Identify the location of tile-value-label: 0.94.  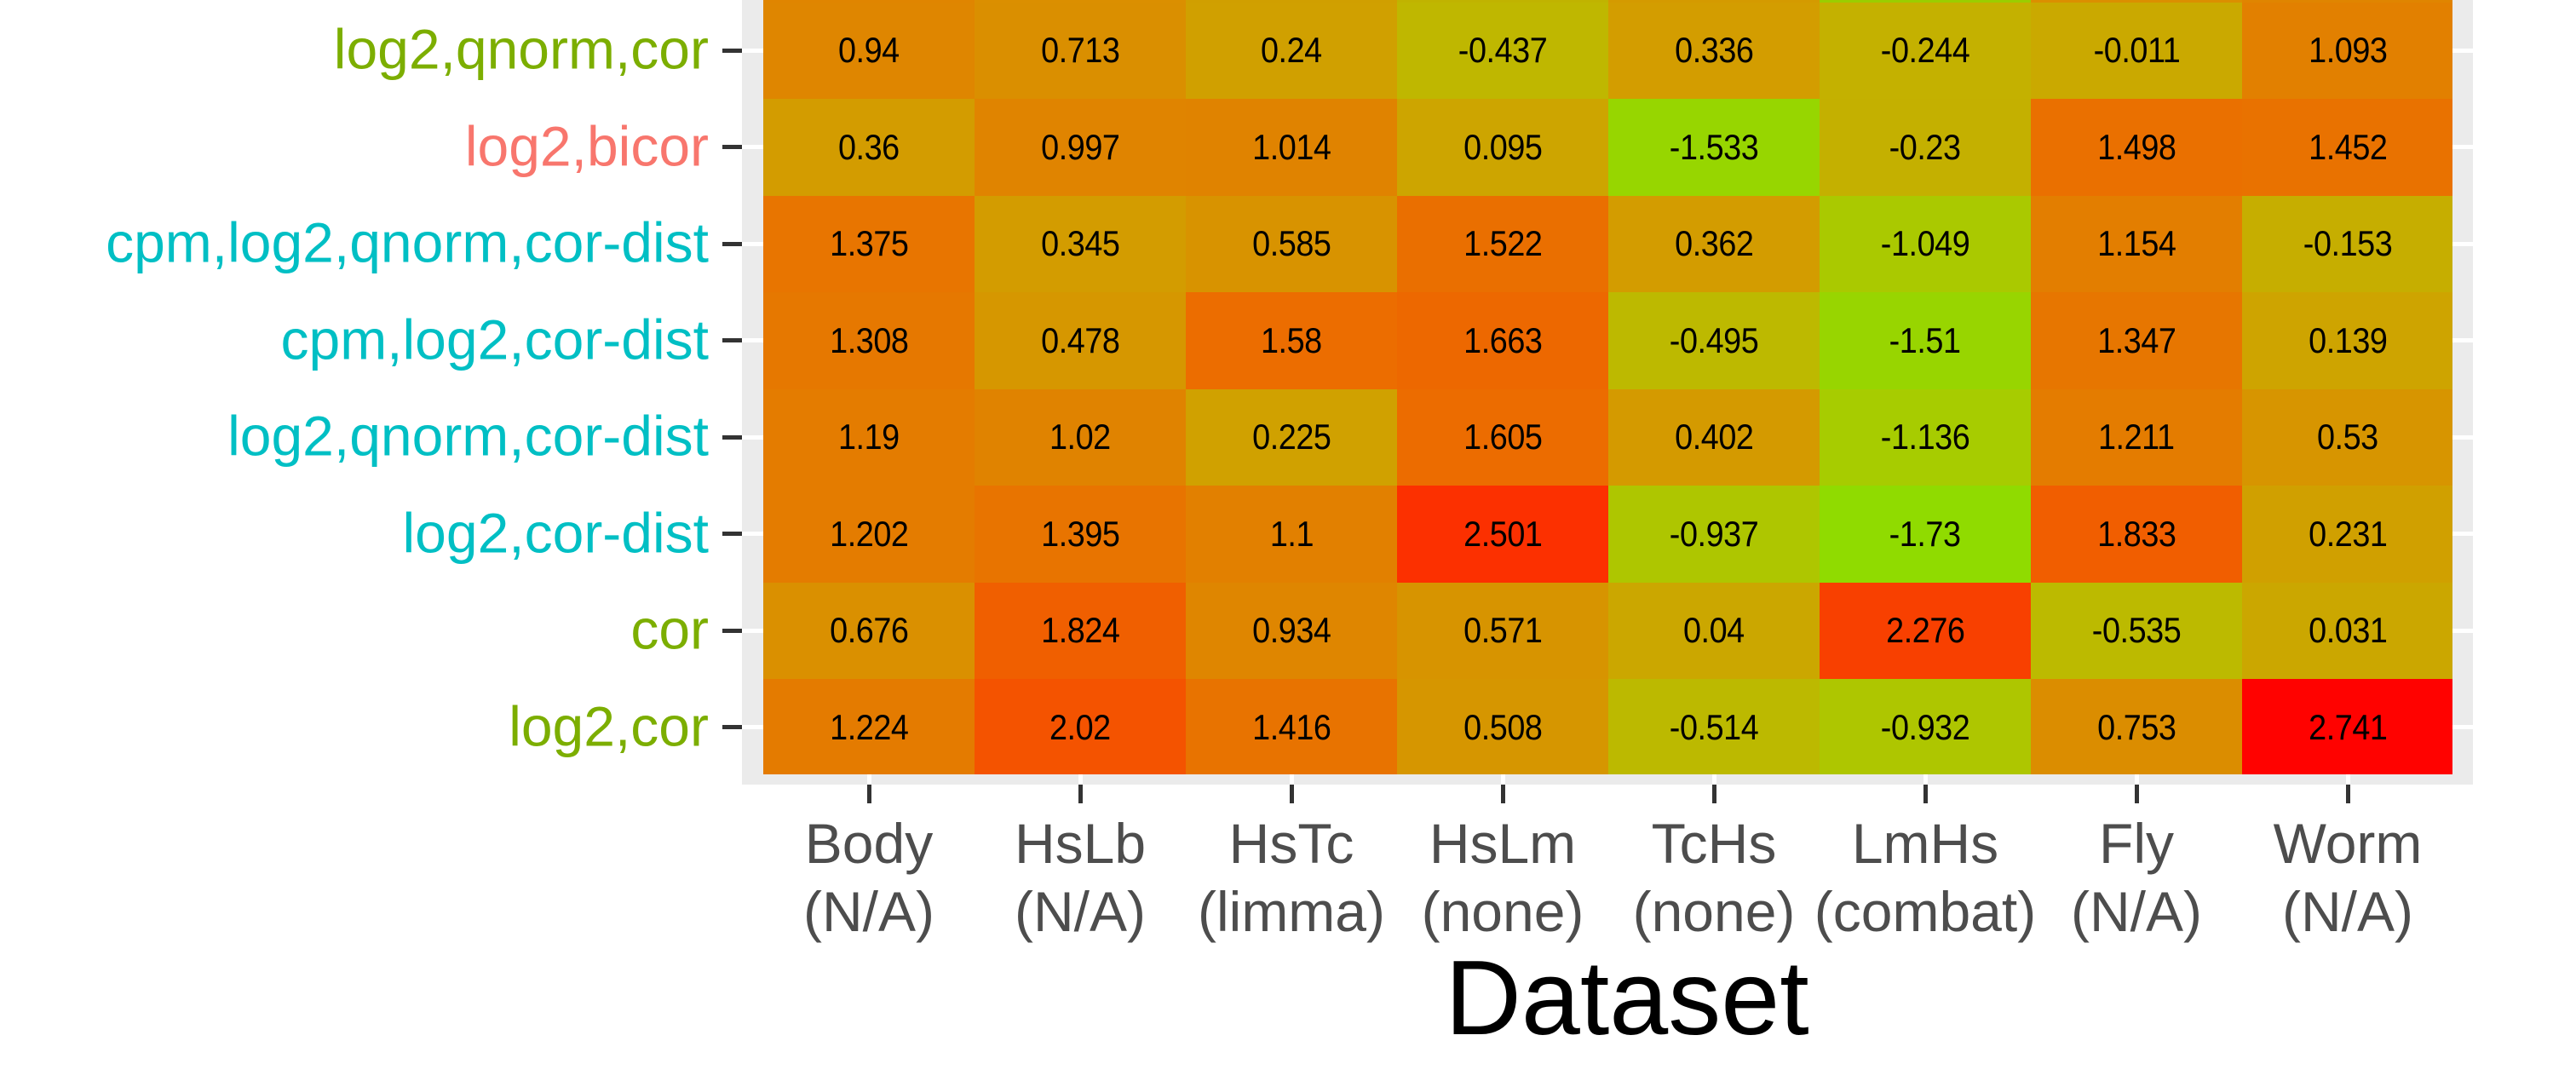
(869, 51).